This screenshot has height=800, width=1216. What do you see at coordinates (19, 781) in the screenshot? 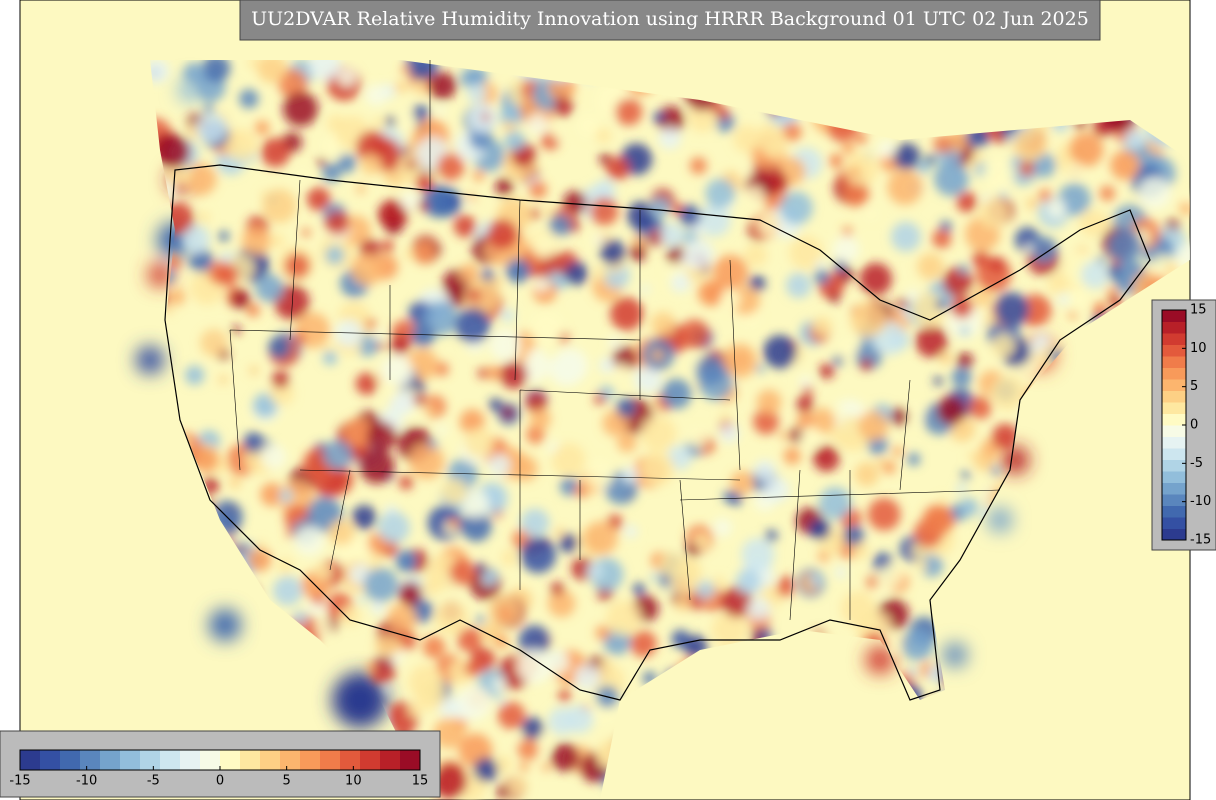
I see `colorbar-tick-label: -15` at bounding box center [19, 781].